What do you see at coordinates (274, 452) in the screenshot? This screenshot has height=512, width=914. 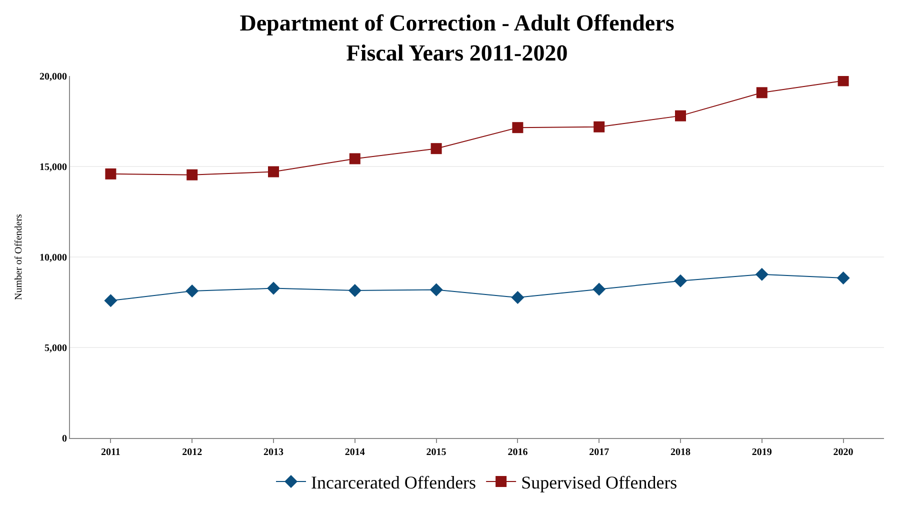 I see `x-tick-label: 2013` at bounding box center [274, 452].